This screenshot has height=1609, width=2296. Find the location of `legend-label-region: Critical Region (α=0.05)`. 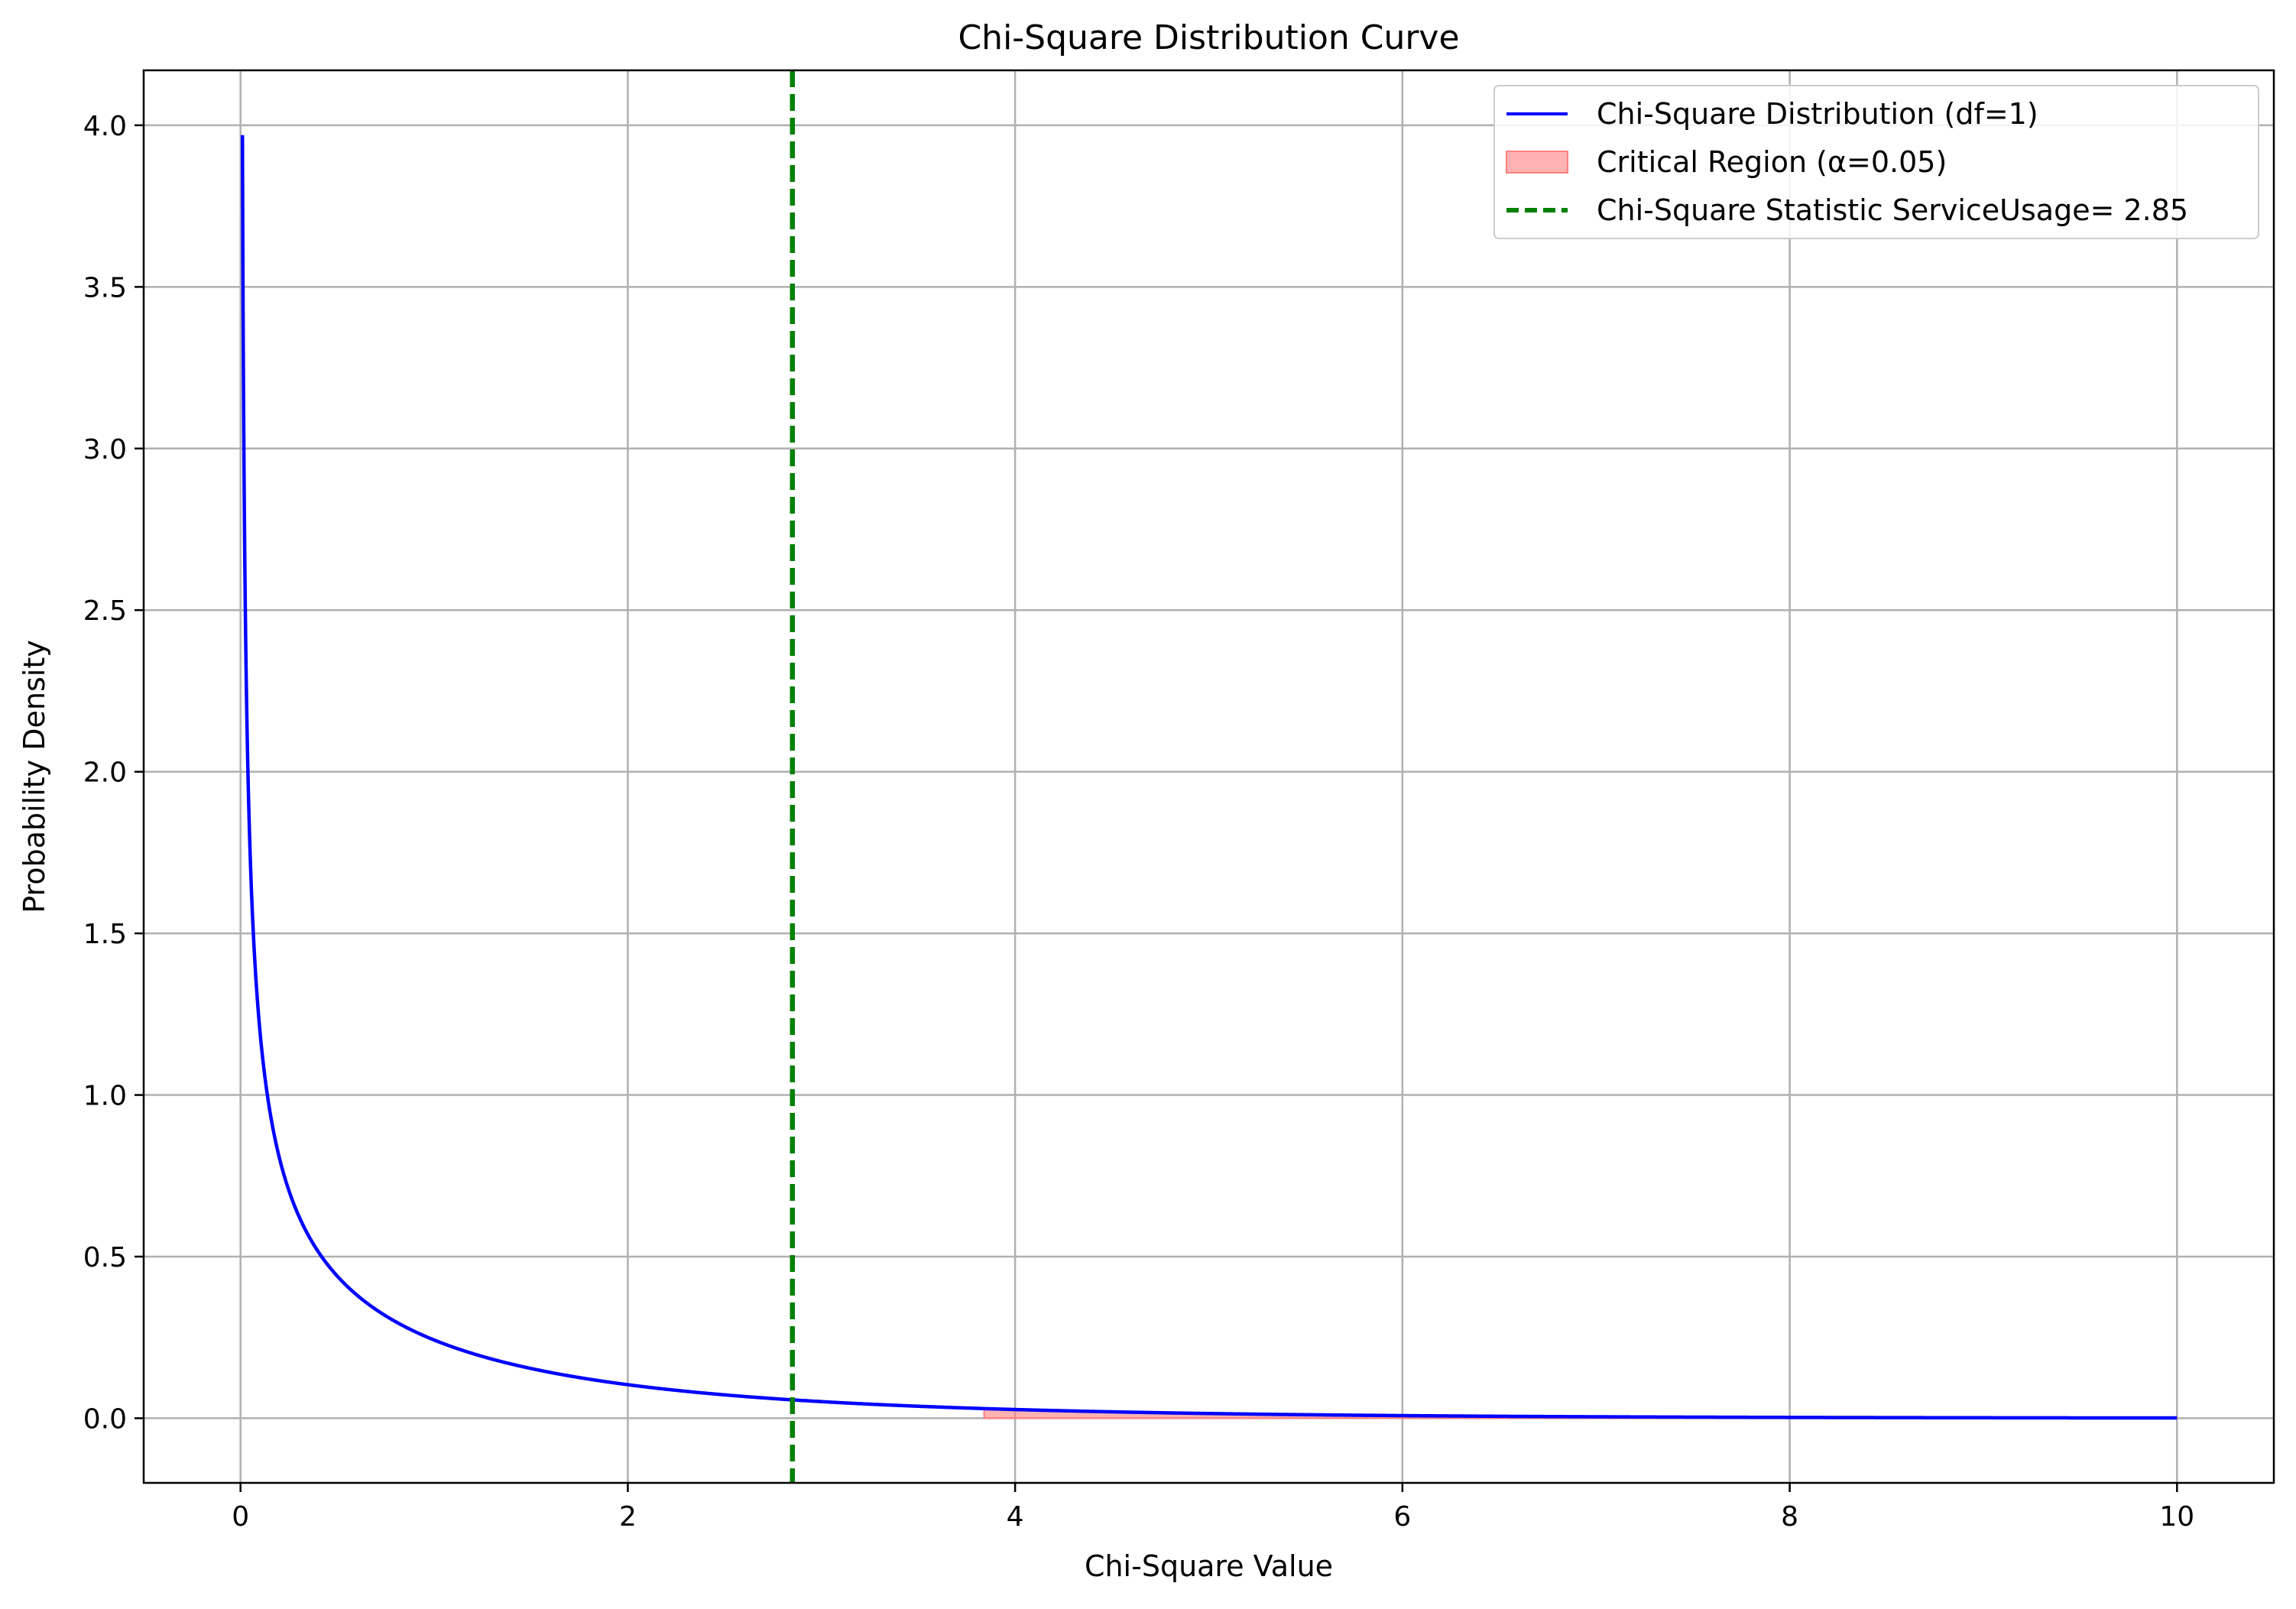

legend-label-region: Critical Region (α=0.05) is located at coordinates (1772, 162).